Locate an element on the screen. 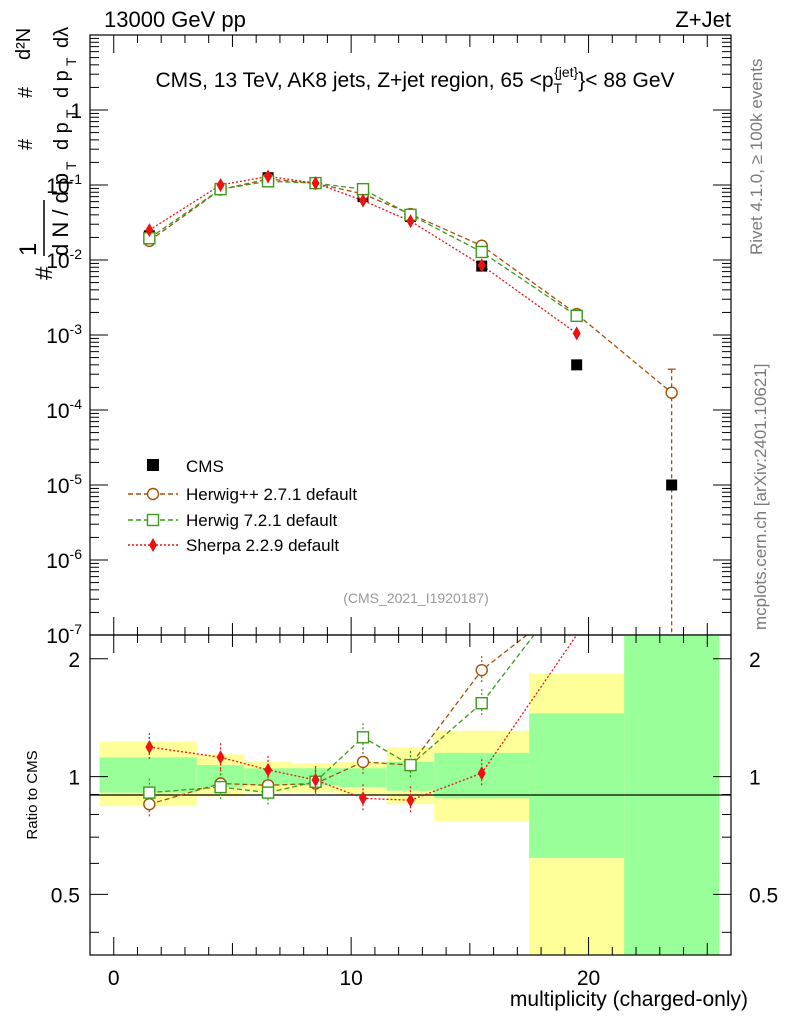 The image size is (786, 1024). legend-herwigpp-marker is located at coordinates (153, 494).